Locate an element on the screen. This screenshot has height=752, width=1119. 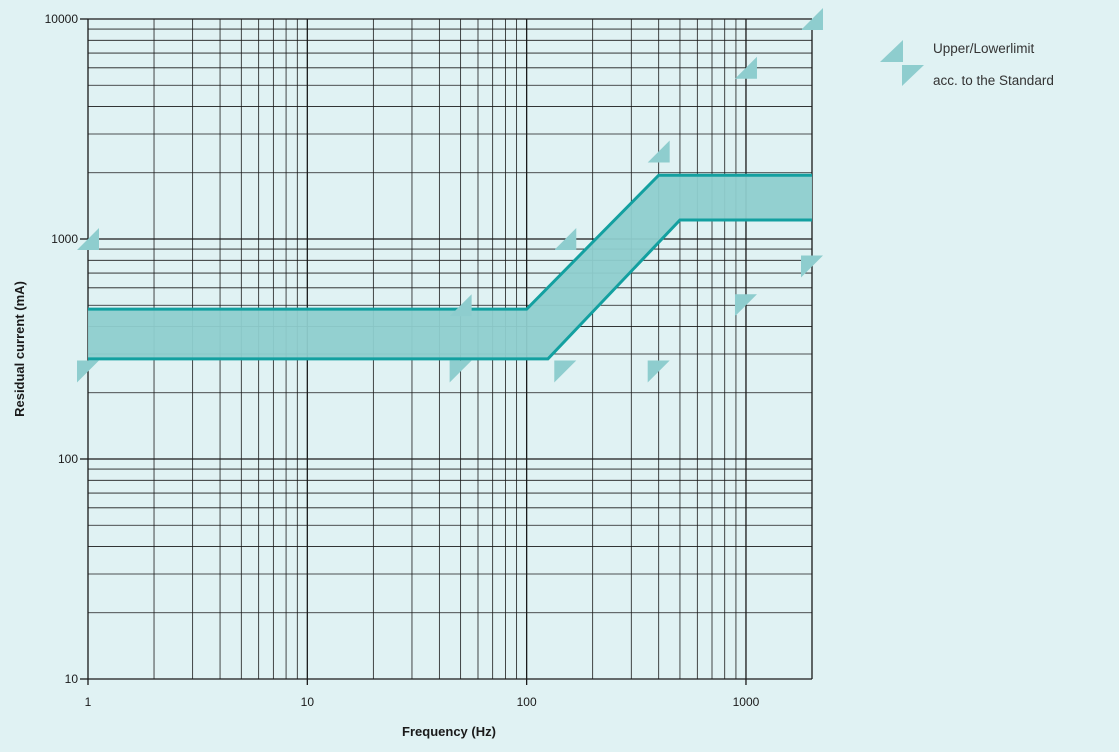
y-tick-label: 100 is located at coordinates (68, 459).